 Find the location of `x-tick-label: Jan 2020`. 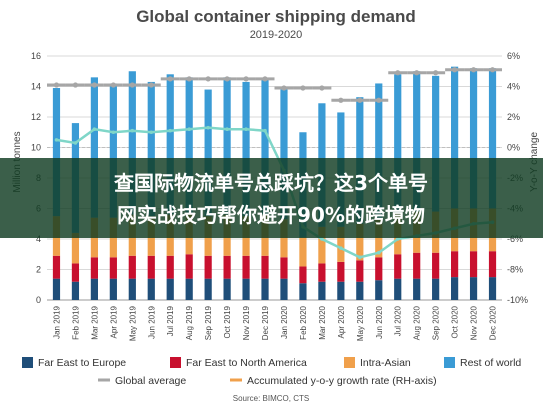

x-tick-label: Jan 2020 is located at coordinates (284, 321).